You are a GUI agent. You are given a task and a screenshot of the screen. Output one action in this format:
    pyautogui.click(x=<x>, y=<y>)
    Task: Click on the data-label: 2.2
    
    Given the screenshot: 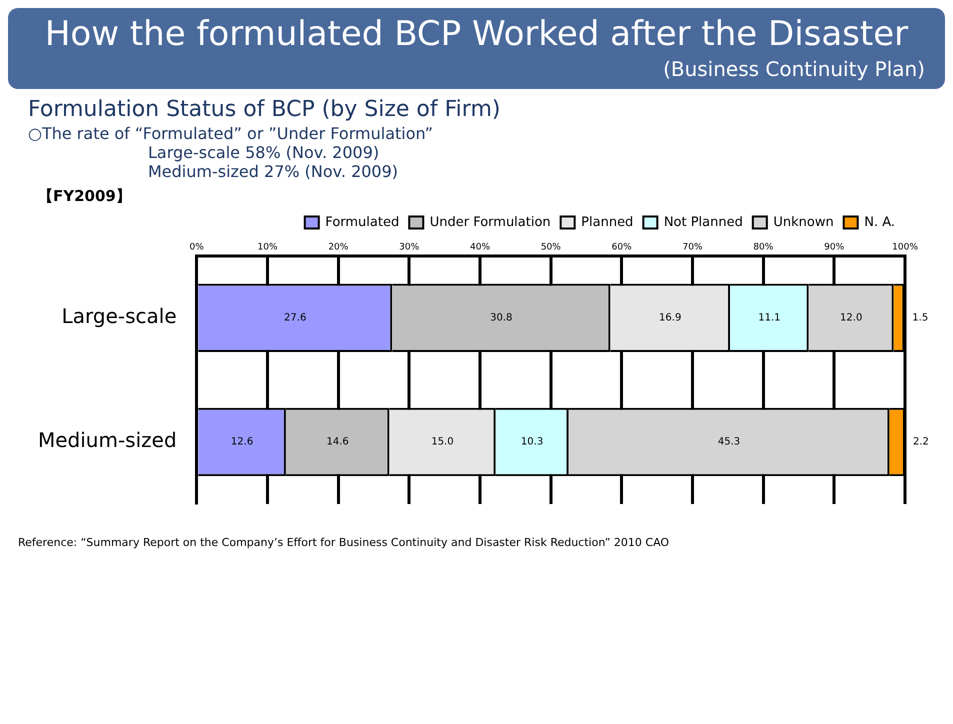 What is the action you would take?
    pyautogui.click(x=921, y=442)
    